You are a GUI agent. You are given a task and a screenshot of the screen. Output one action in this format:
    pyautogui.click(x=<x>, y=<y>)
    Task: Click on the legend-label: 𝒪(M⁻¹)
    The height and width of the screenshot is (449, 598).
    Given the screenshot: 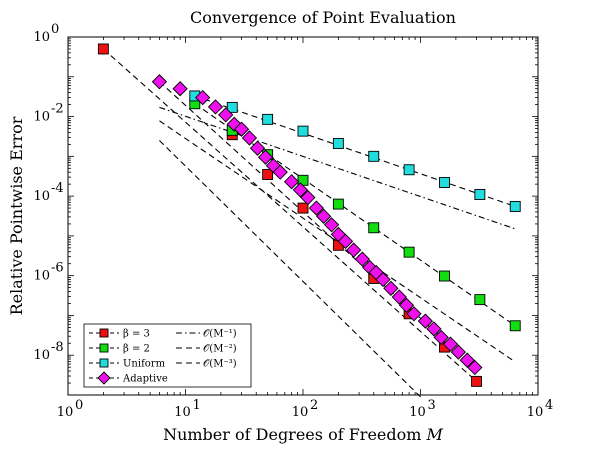 What is the action you would take?
    pyautogui.click(x=220, y=334)
    